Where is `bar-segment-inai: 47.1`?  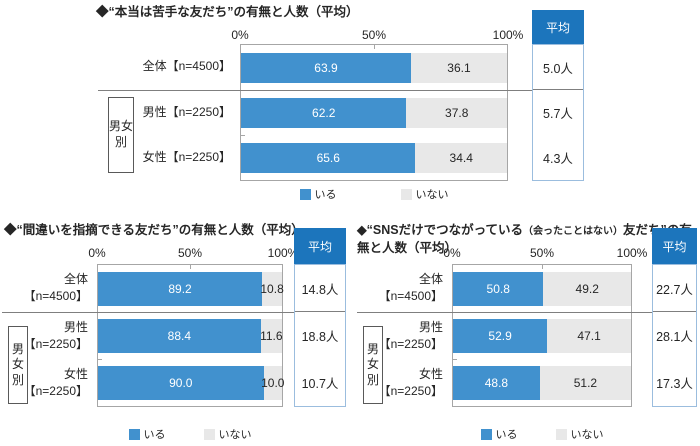 bar-segment-inai: 47.1 is located at coordinates (589, 335).